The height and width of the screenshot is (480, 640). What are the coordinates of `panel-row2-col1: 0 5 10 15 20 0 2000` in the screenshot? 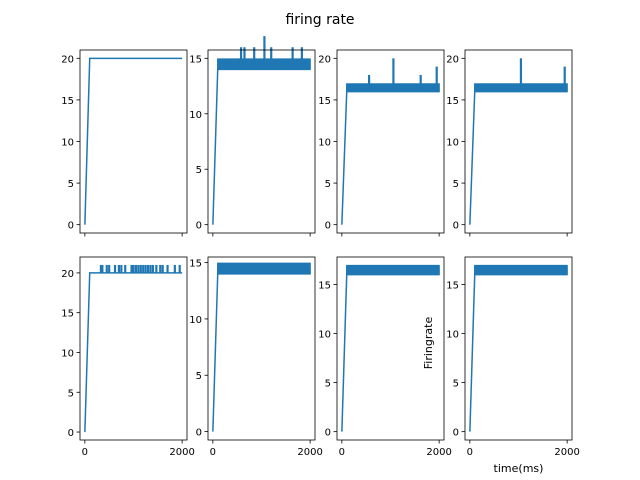 It's located at (128, 357).